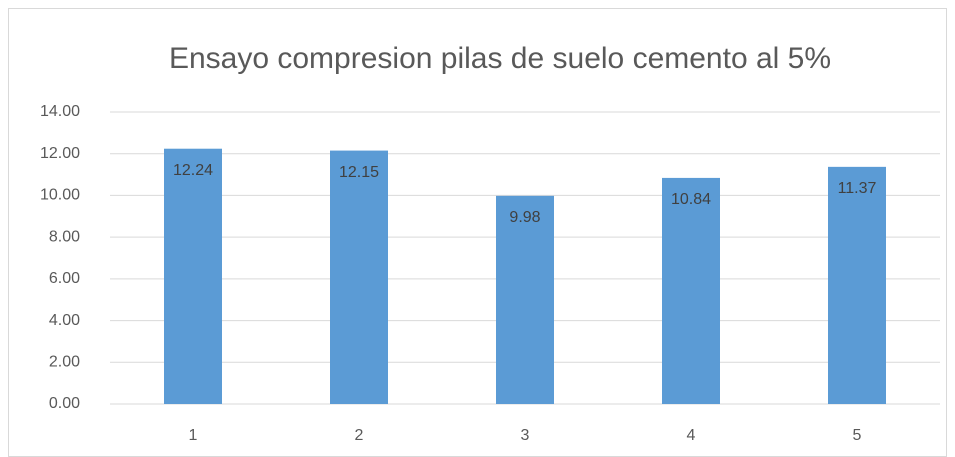  What do you see at coordinates (64, 236) in the screenshot?
I see `y-tick-label: 8.00` at bounding box center [64, 236].